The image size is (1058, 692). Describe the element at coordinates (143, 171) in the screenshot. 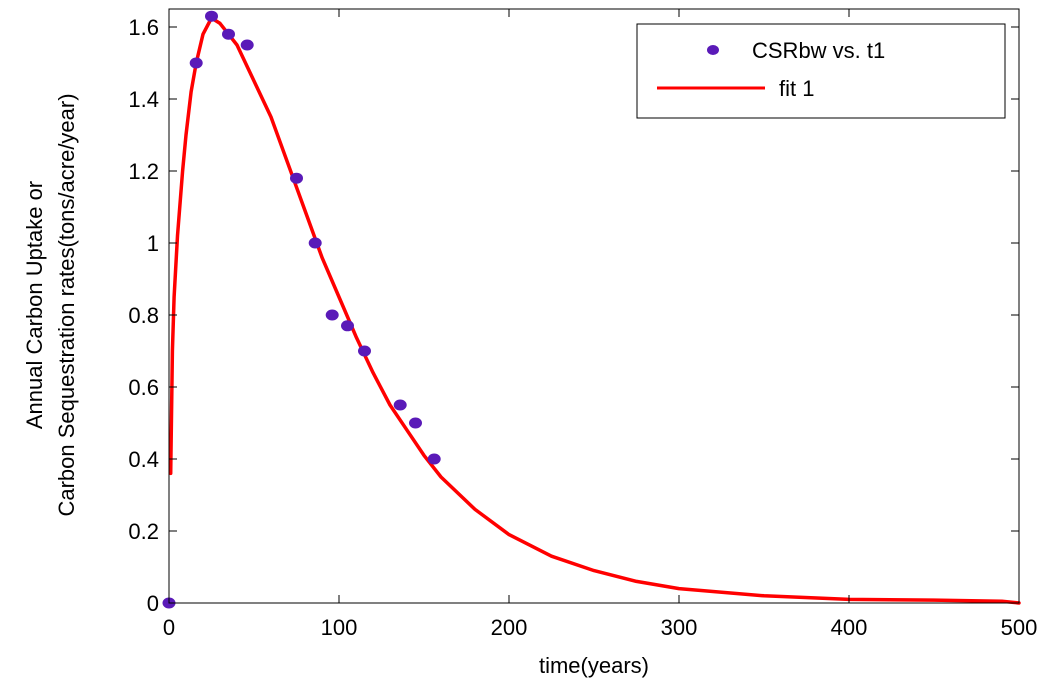

I see `y-tick-label: 1.2` at that location.